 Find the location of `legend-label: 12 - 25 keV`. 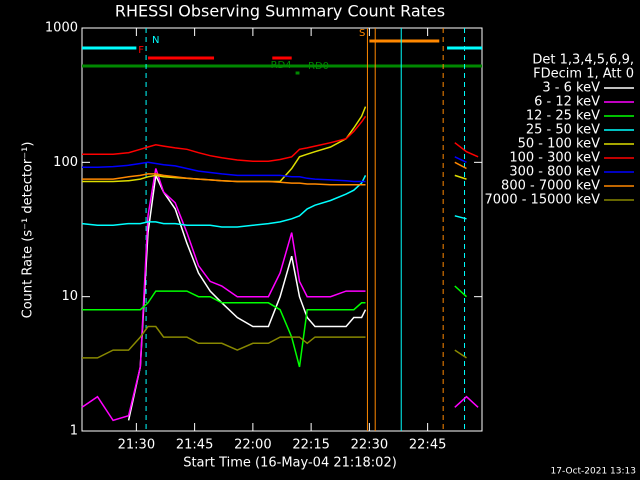

legend-label: 12 - 25 keV is located at coordinates (563, 116).